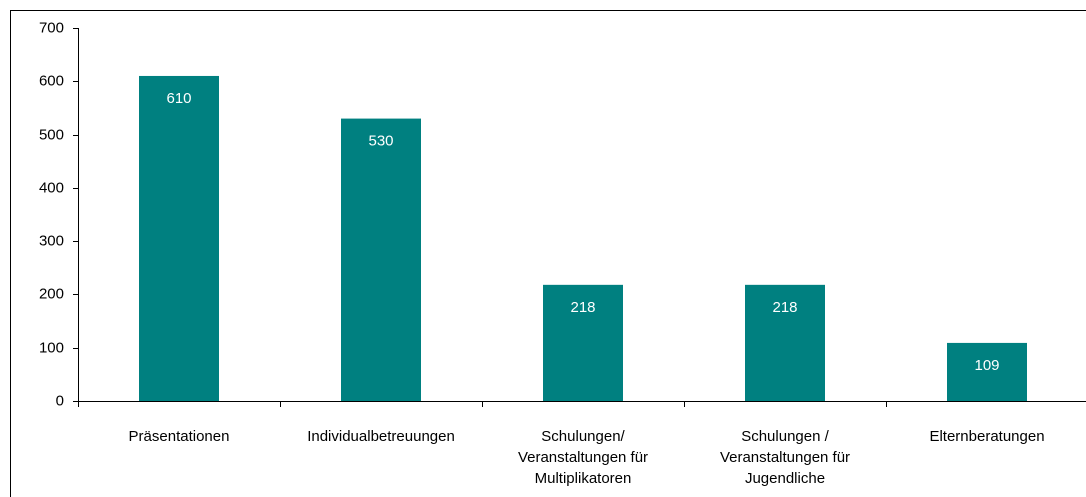  Describe the element at coordinates (51, 187) in the screenshot. I see `y-tick-label: 400` at that location.